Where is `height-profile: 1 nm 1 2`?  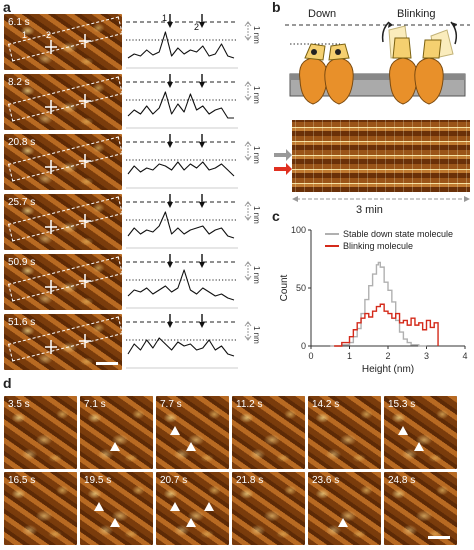 height-profile: 1 nm 1 2 is located at coordinates (193, 41).